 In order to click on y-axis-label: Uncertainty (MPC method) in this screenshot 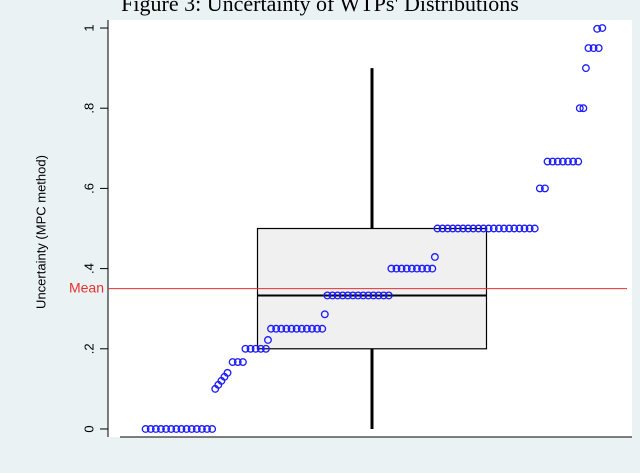, I will do `click(40, 232)`.